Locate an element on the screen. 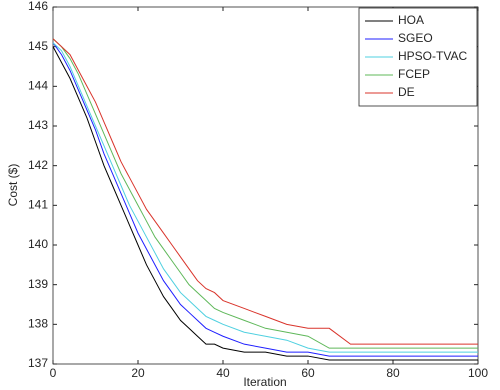 The height and width of the screenshot is (390, 500). y-tick-label: 137 is located at coordinates (38, 363).